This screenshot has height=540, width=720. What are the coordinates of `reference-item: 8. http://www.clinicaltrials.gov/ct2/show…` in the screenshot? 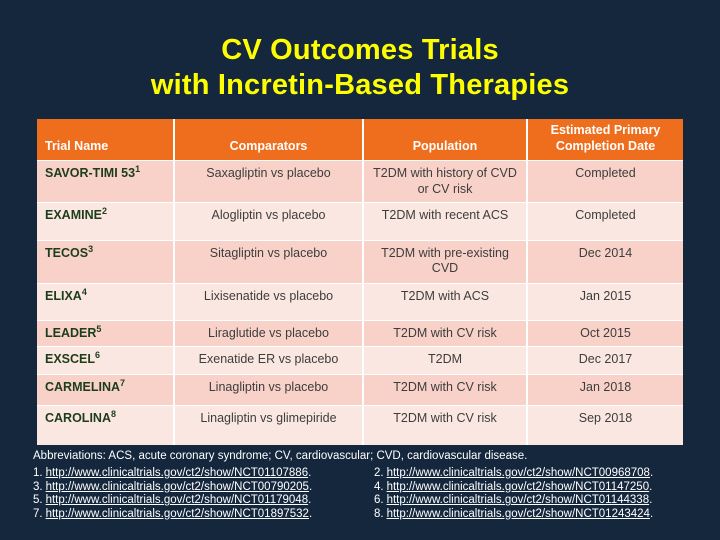 It's located at (513, 514).